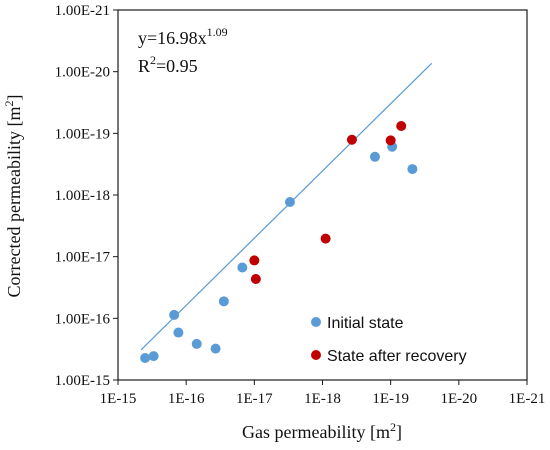 This screenshot has width=550, height=450. Describe the element at coordinates (82, 11) in the screenshot. I see `y-tick-label: 1.00E-21` at that location.